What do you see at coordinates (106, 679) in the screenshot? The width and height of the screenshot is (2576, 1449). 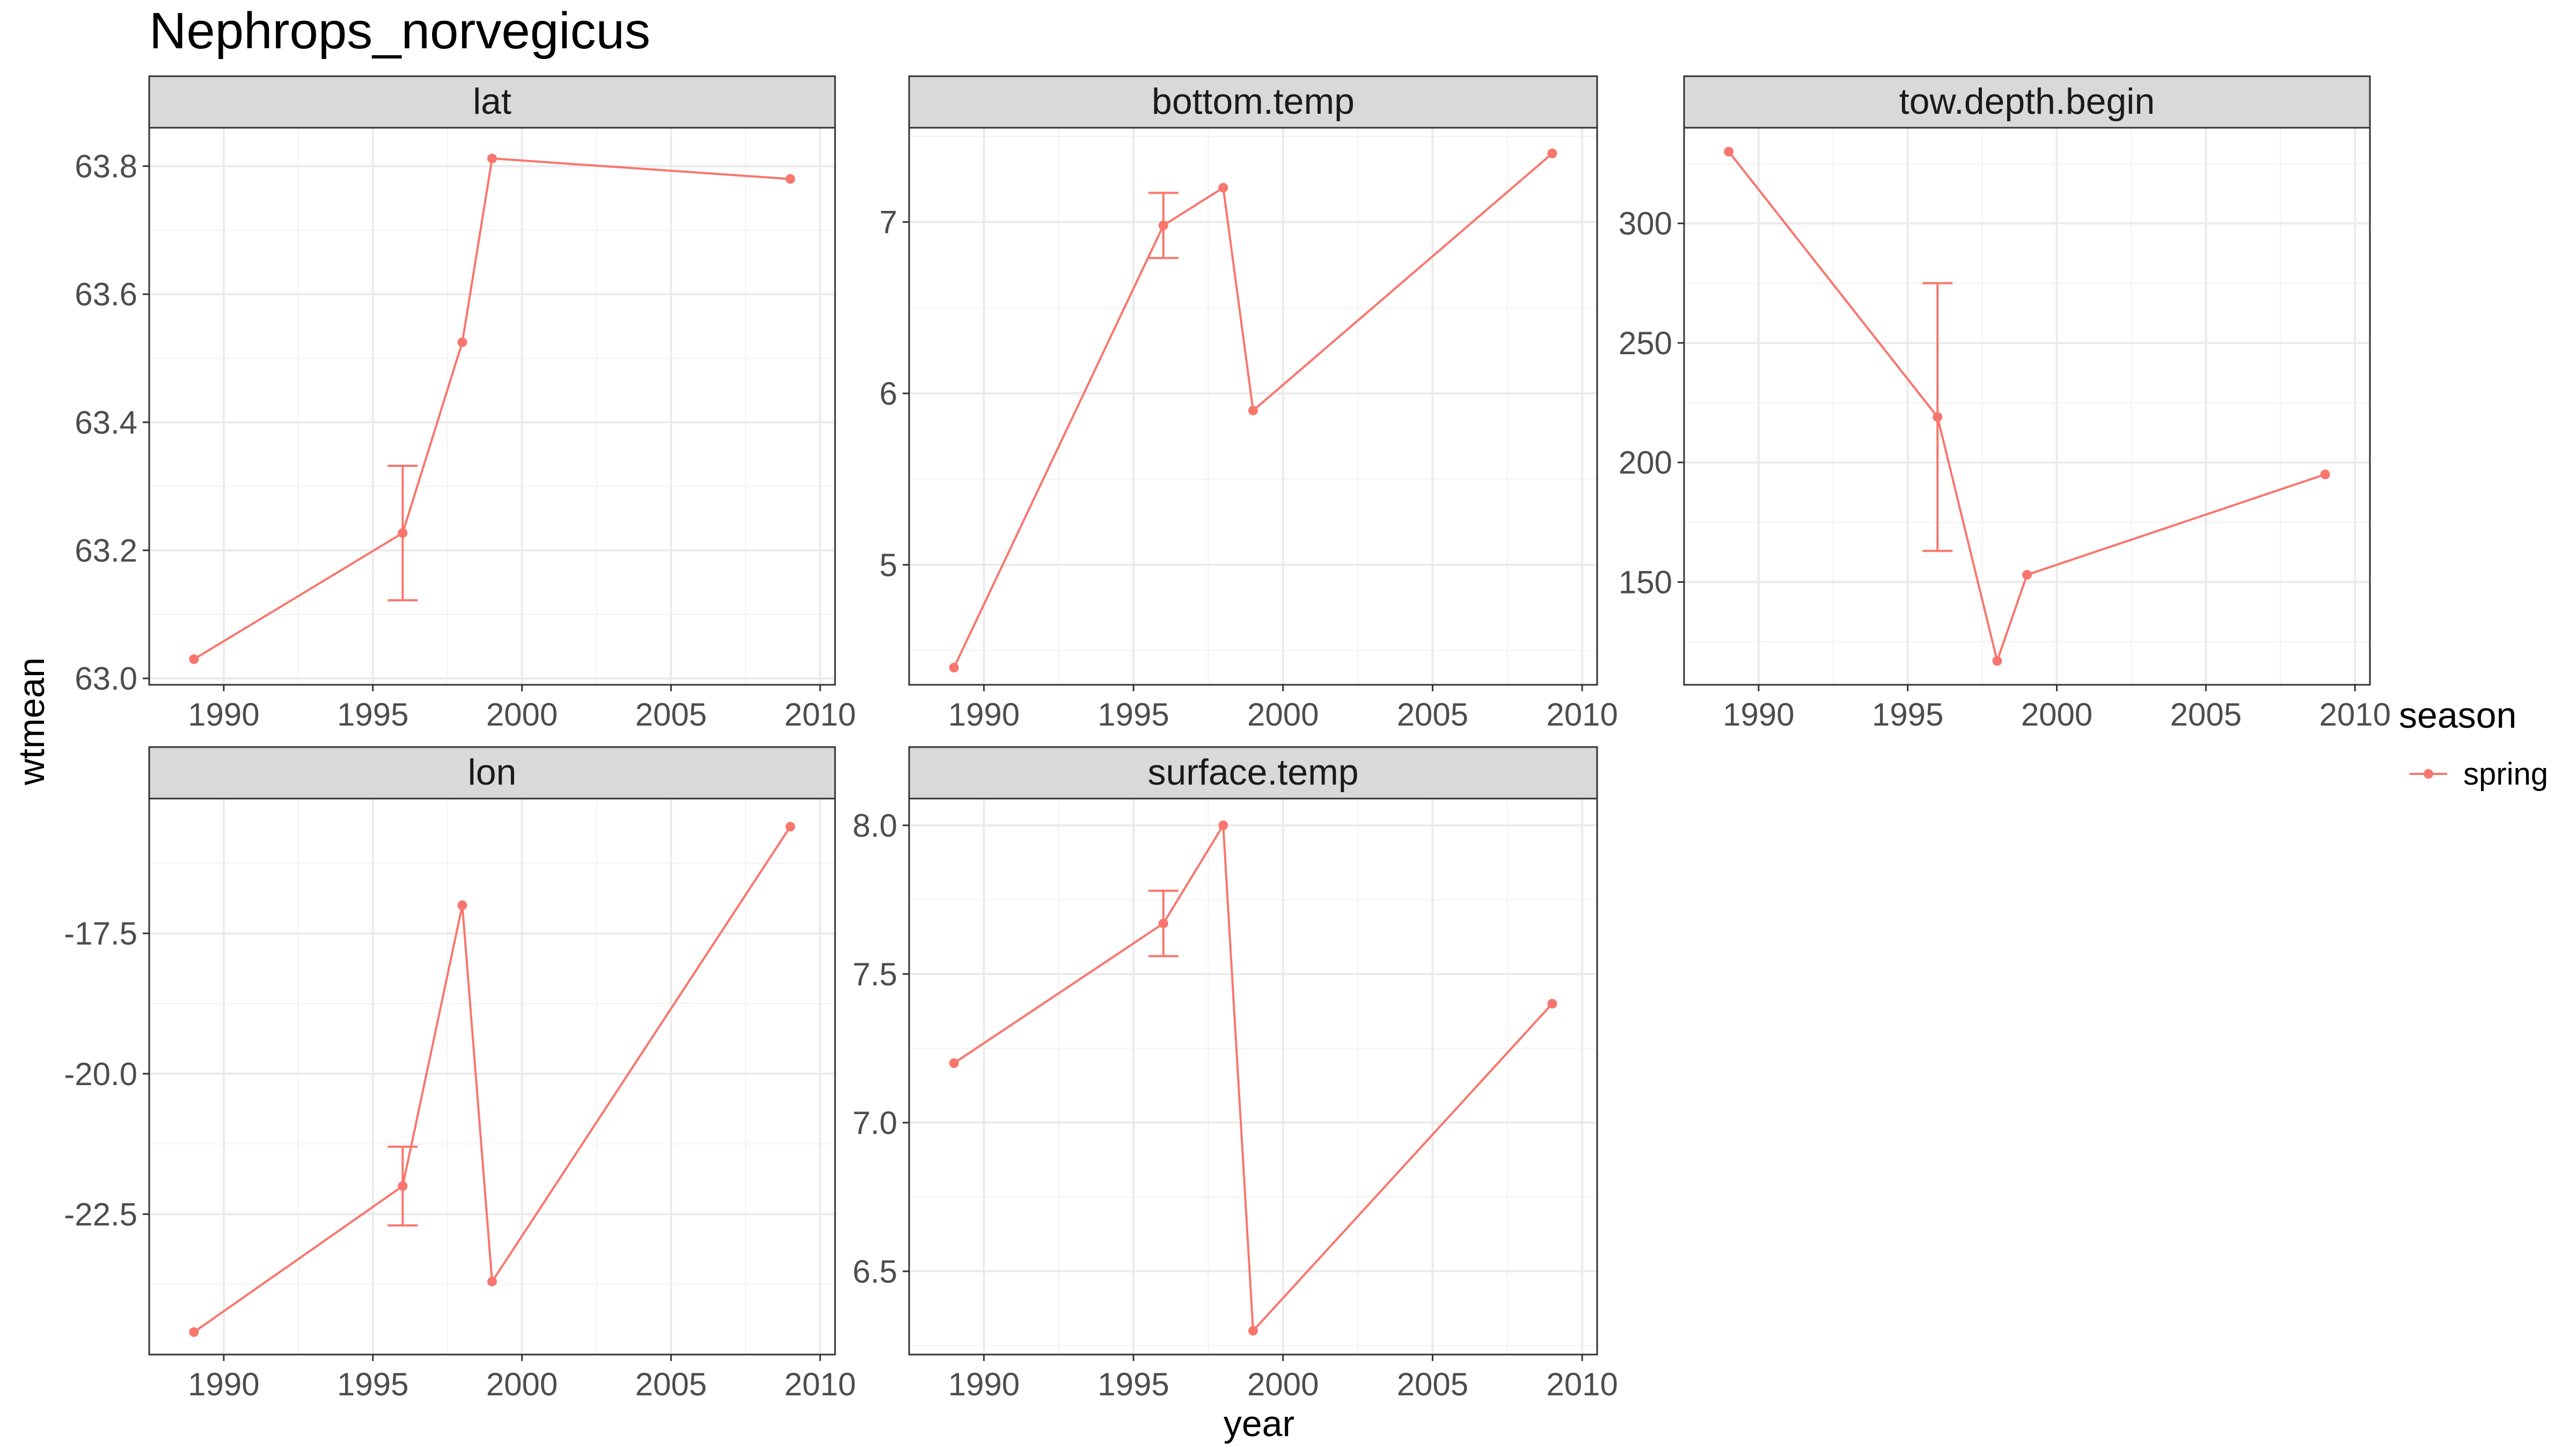 I see `y-tick-label: 63.0` at bounding box center [106, 679].